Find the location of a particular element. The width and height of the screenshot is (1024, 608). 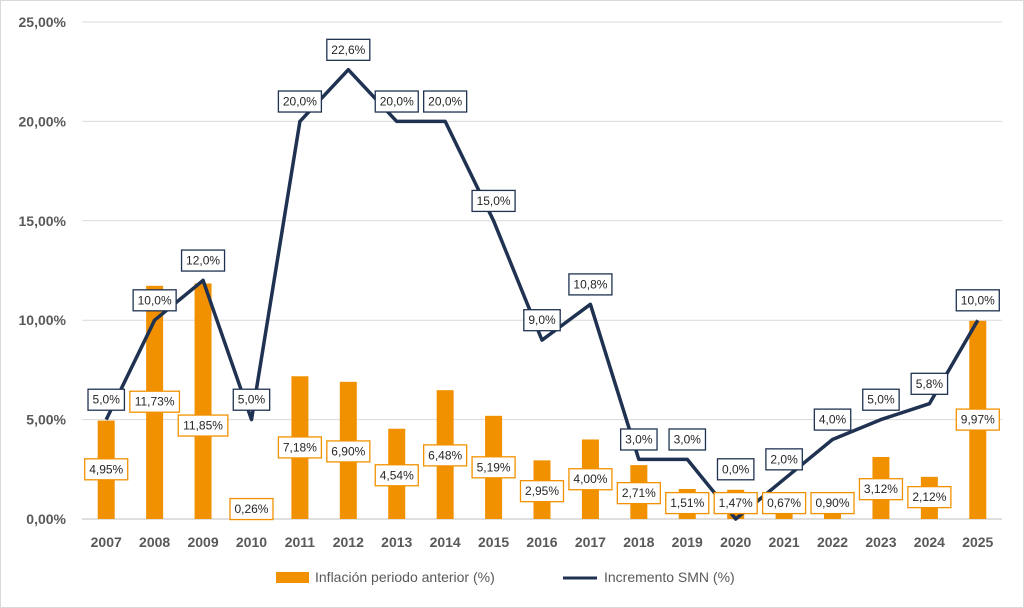

y-tick-label: 10,00% is located at coordinates (43, 320).